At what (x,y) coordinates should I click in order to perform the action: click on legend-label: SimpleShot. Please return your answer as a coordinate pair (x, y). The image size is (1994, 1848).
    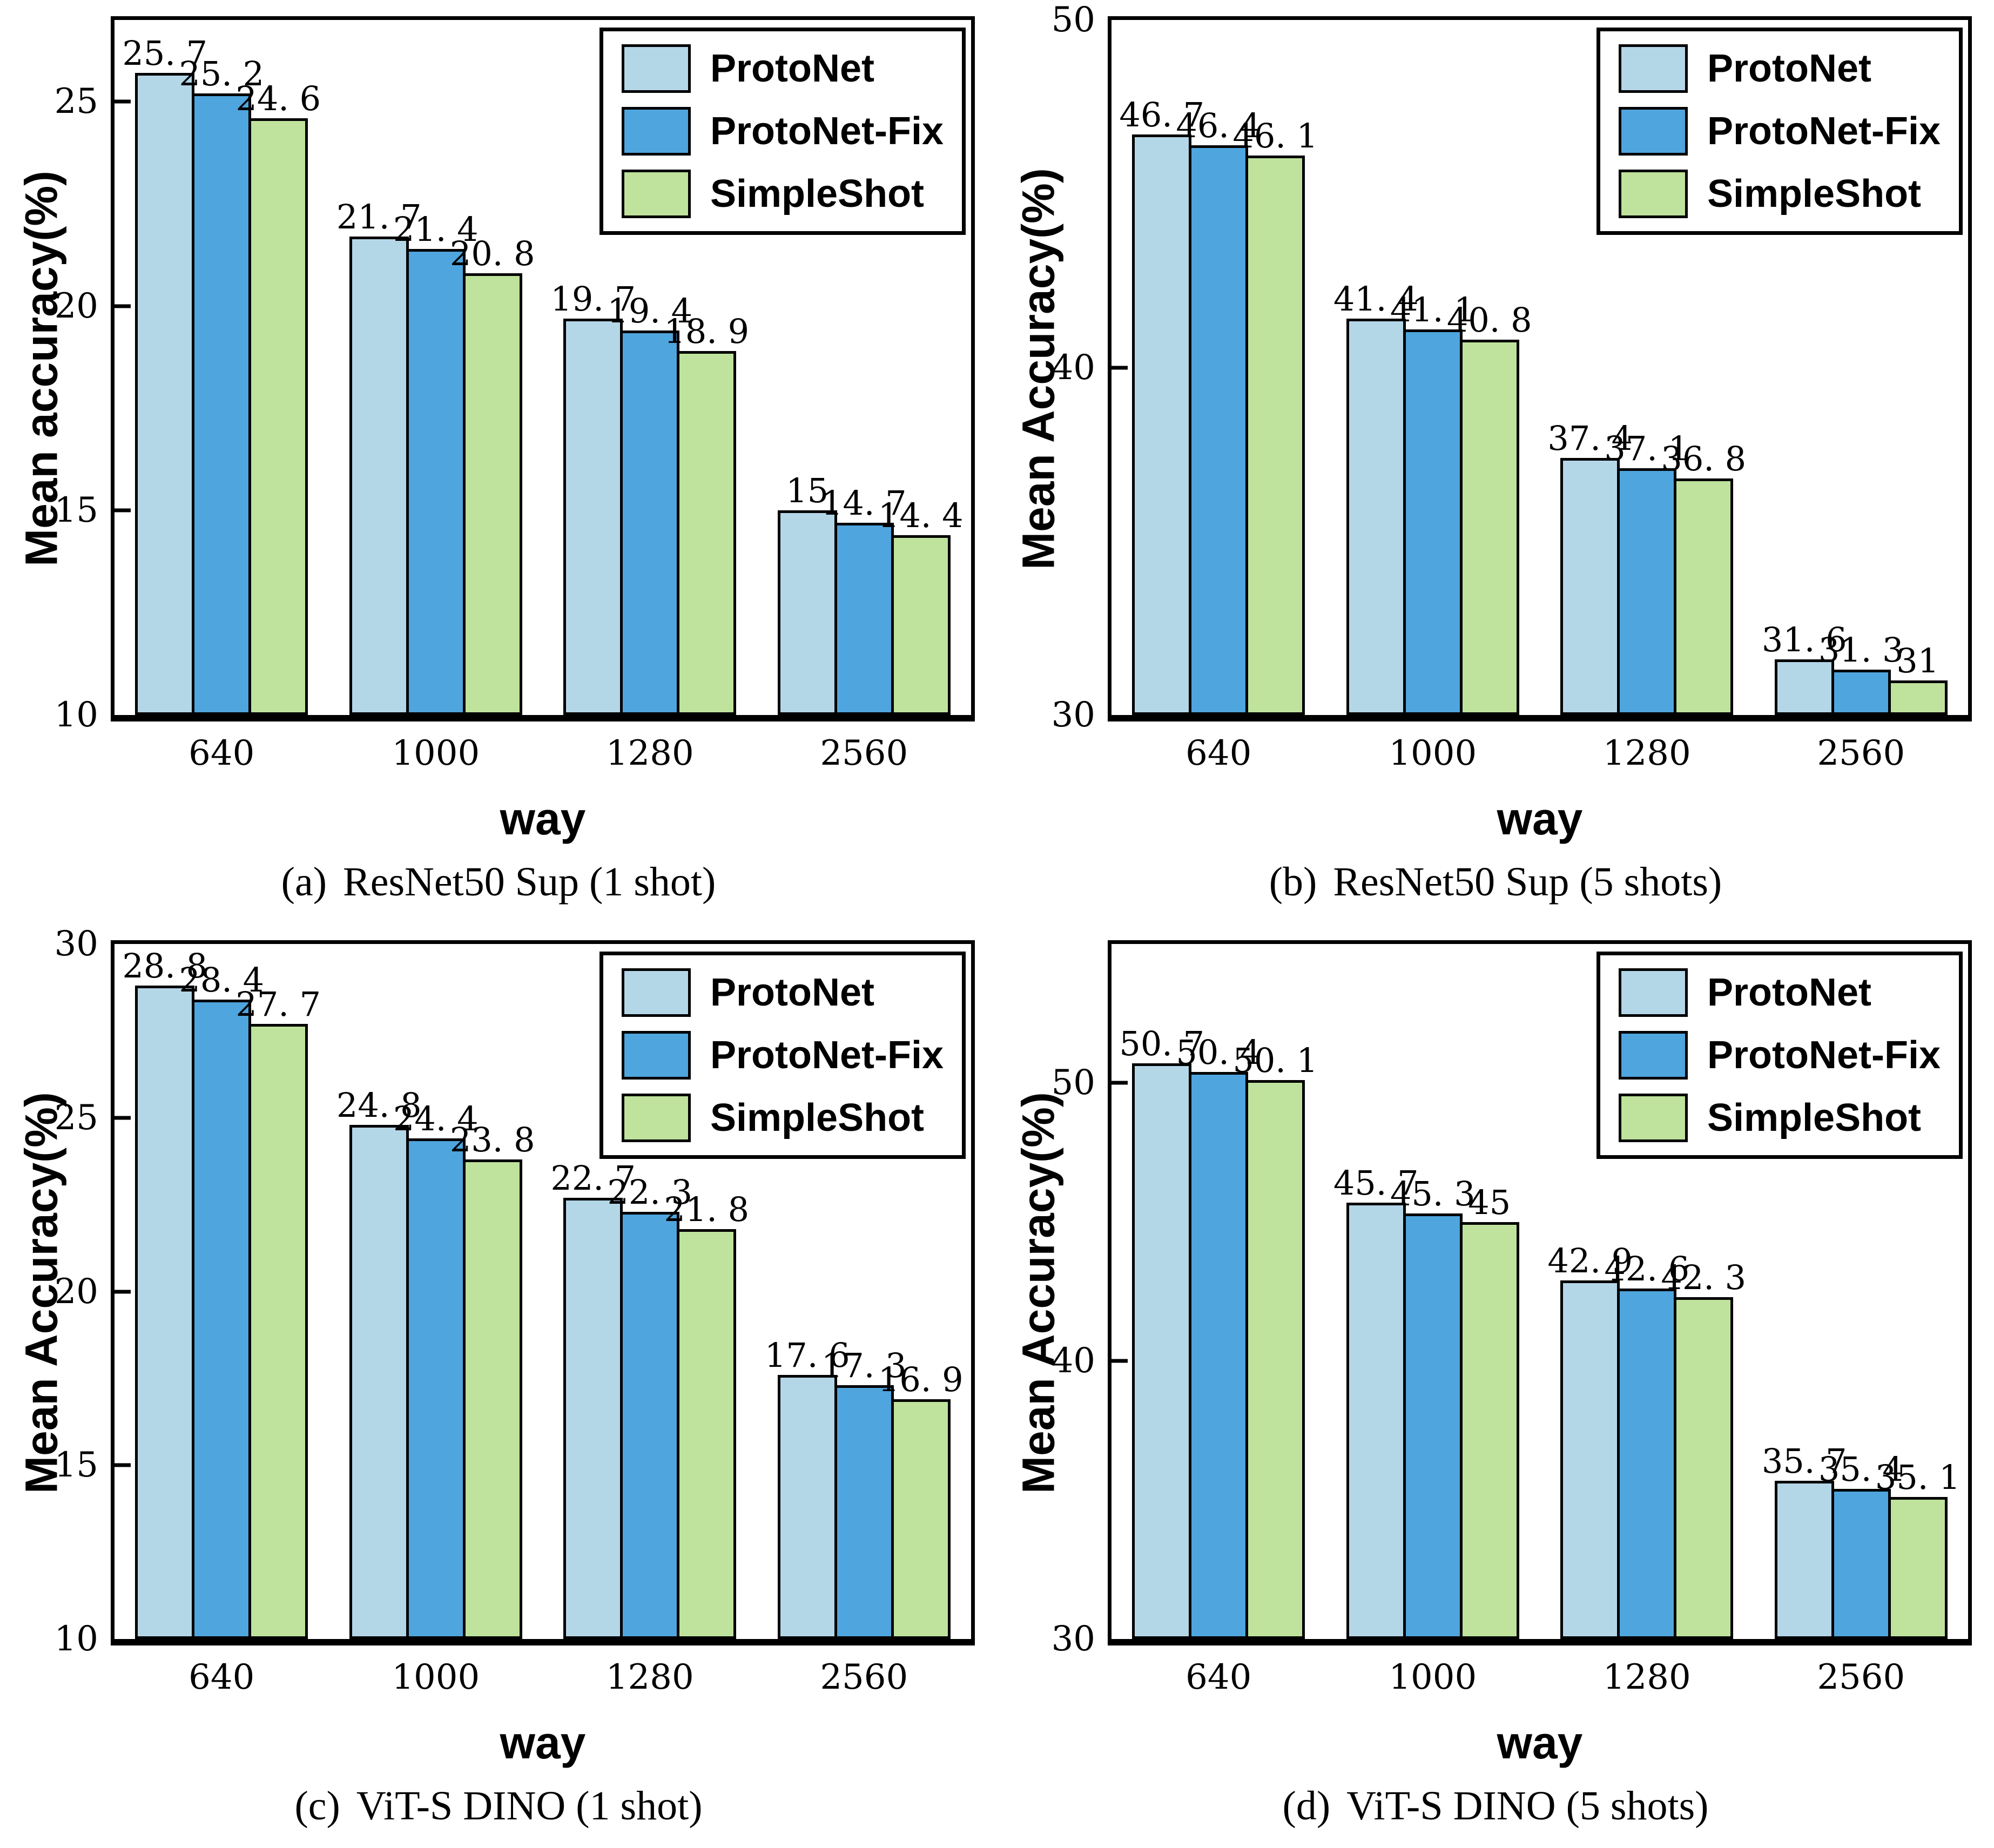
    Looking at the image, I should click on (1815, 1117).